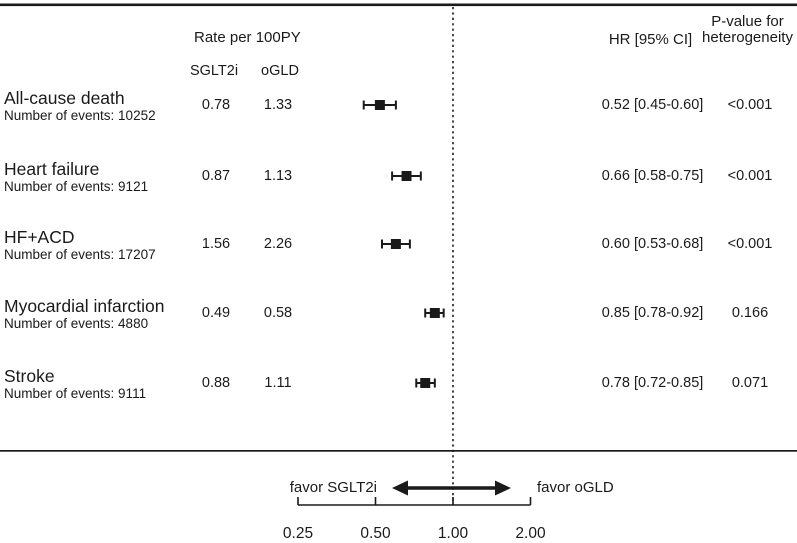 This screenshot has height=543, width=797. Describe the element at coordinates (216, 244) in the screenshot. I see `rate-sglt2i: 1.56` at that location.